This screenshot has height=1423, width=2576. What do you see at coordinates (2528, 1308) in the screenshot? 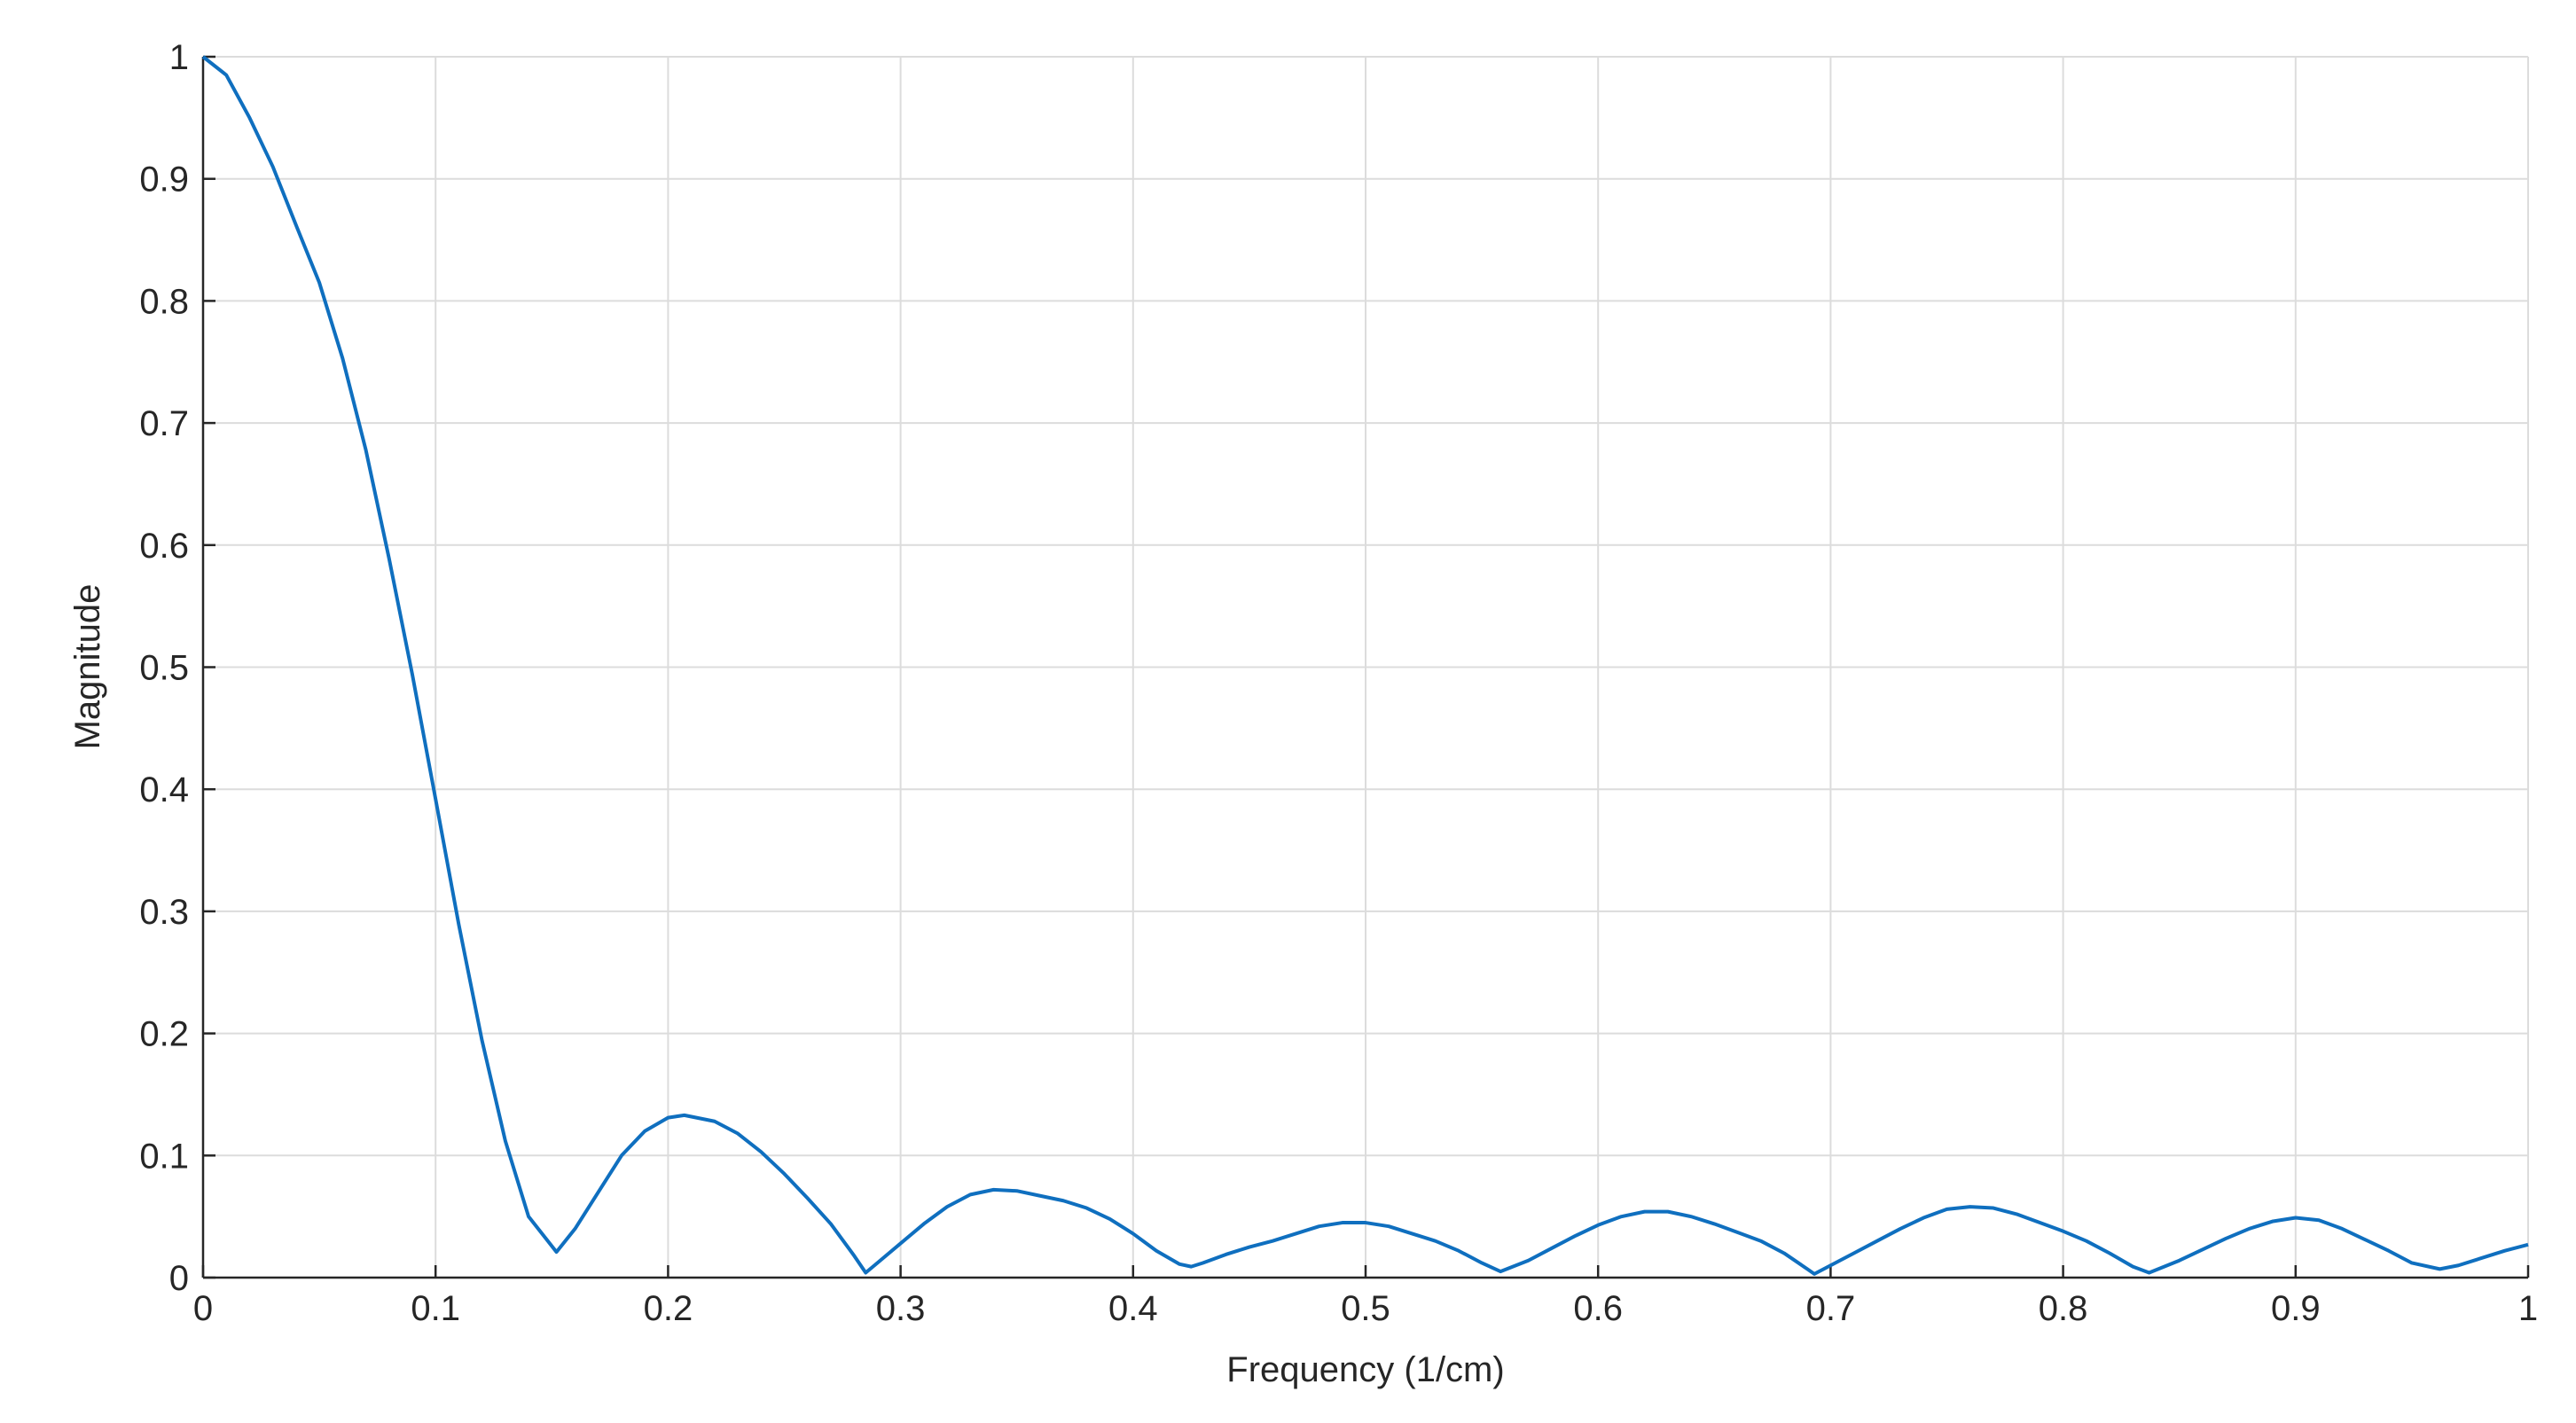
I see `x-tick-label: 1` at bounding box center [2528, 1308].